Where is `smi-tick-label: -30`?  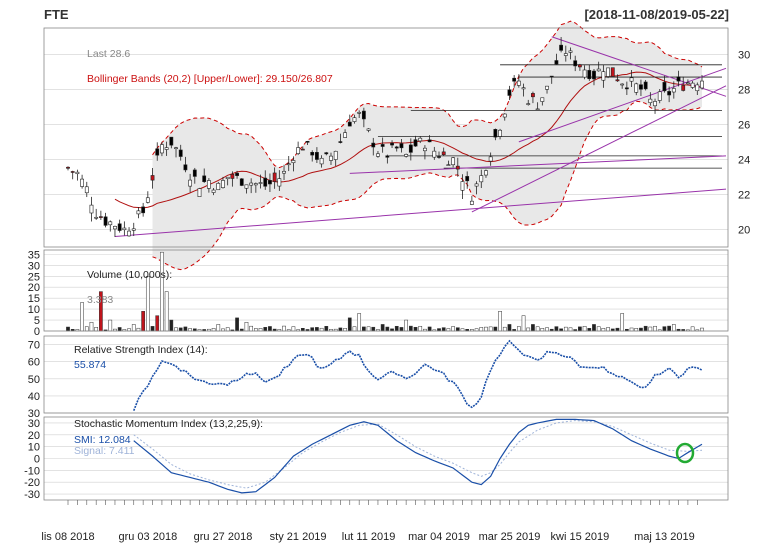
smi-tick-label: -30 is located at coordinates (32, 495).